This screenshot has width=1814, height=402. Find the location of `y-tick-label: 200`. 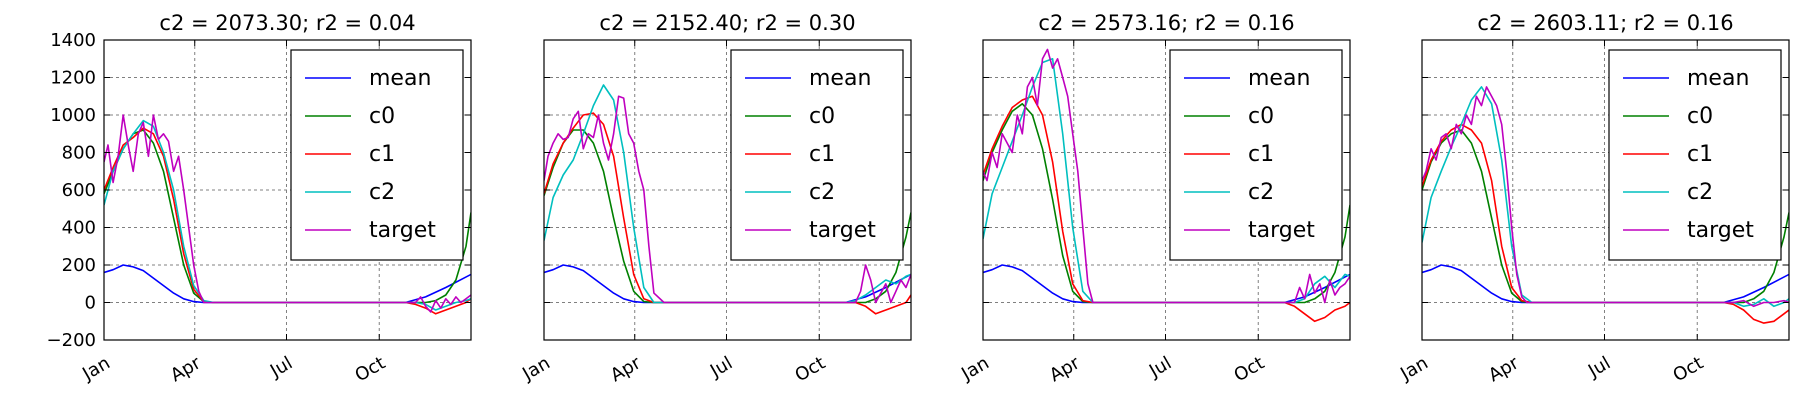

y-tick-label: 200 is located at coordinates (79, 265).